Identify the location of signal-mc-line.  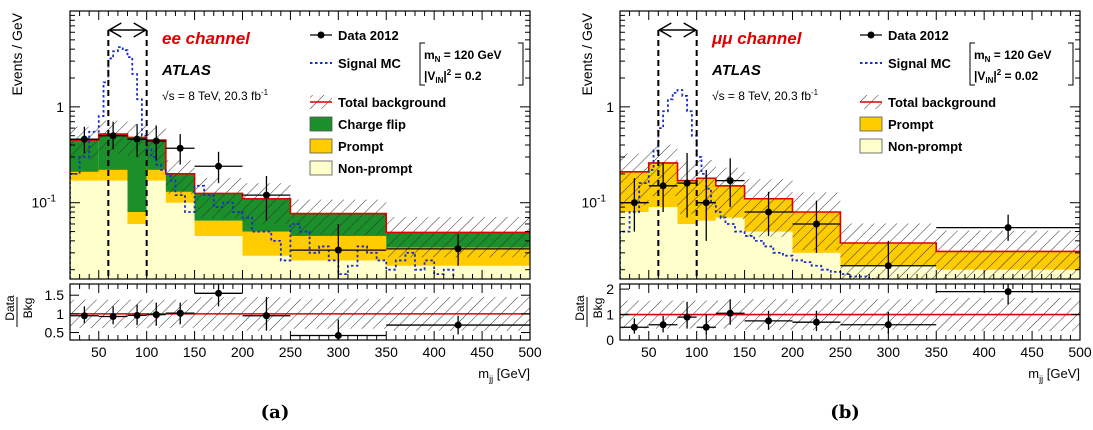
(754, 184).